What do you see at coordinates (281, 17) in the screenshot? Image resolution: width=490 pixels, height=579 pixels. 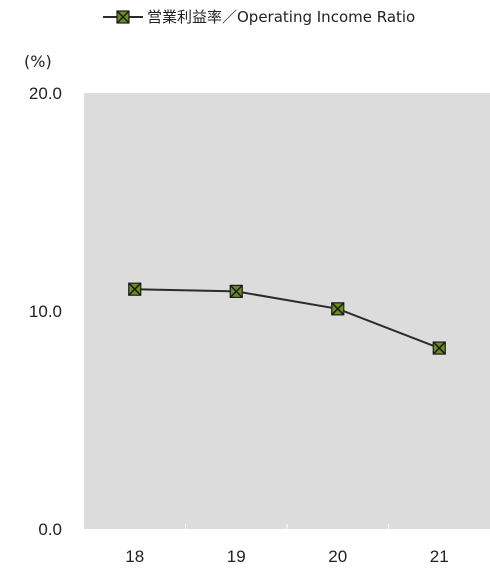 I see `legend-label: 営業利益率／Operating Income Ratio` at bounding box center [281, 17].